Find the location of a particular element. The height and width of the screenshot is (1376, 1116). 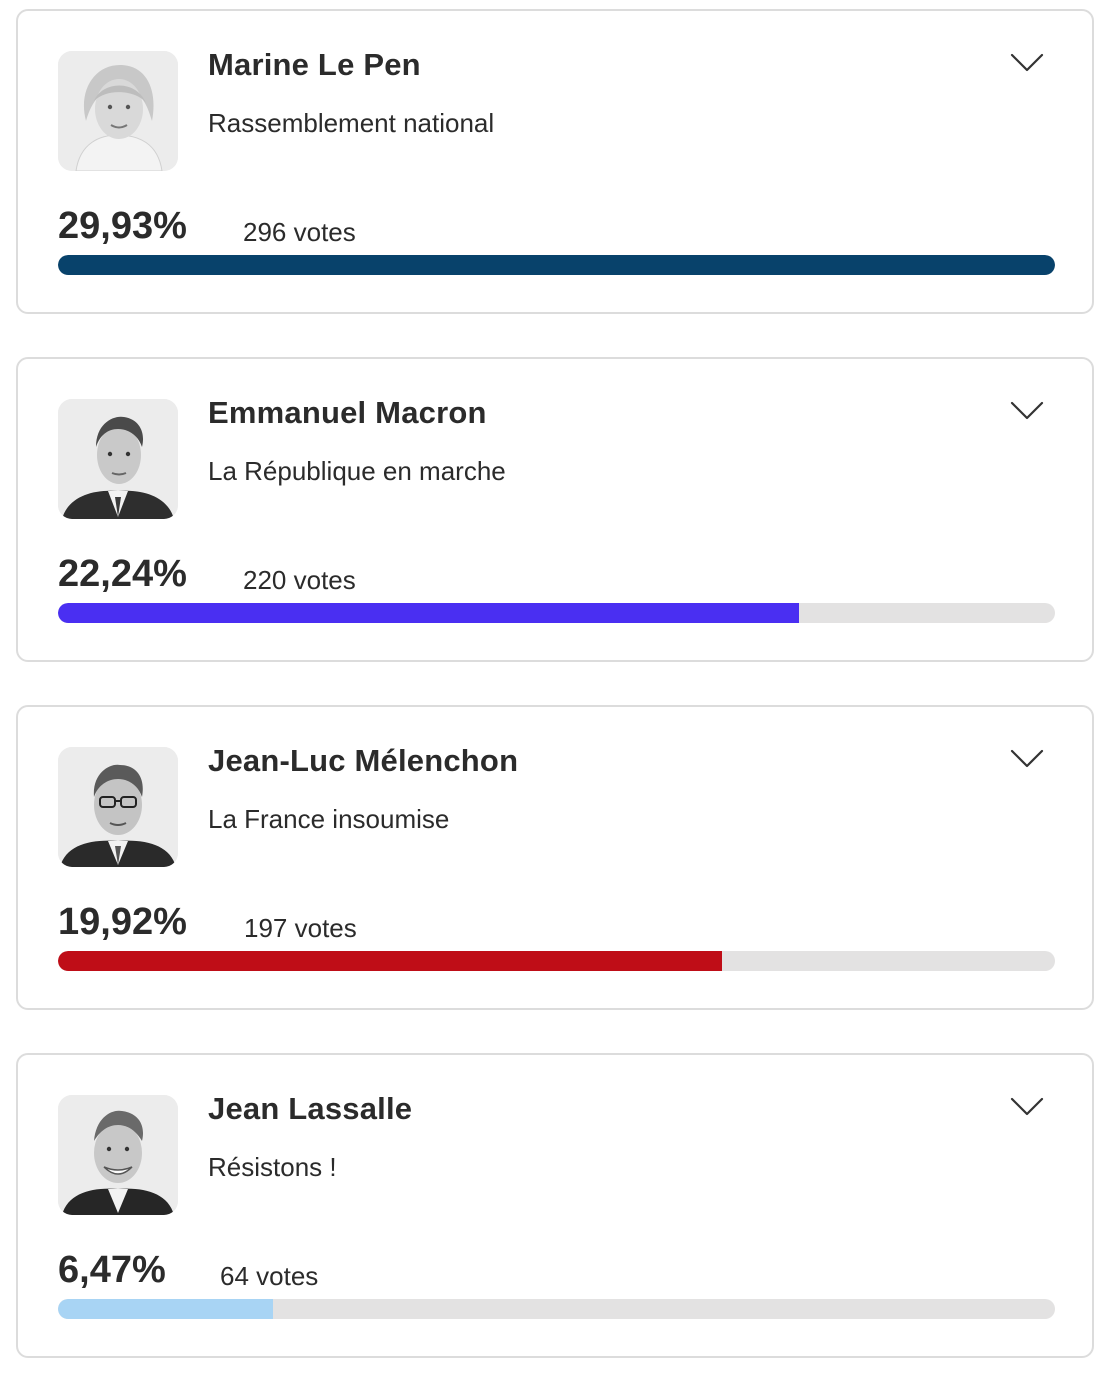

candidate-party: Résistons ! is located at coordinates (272, 1167).